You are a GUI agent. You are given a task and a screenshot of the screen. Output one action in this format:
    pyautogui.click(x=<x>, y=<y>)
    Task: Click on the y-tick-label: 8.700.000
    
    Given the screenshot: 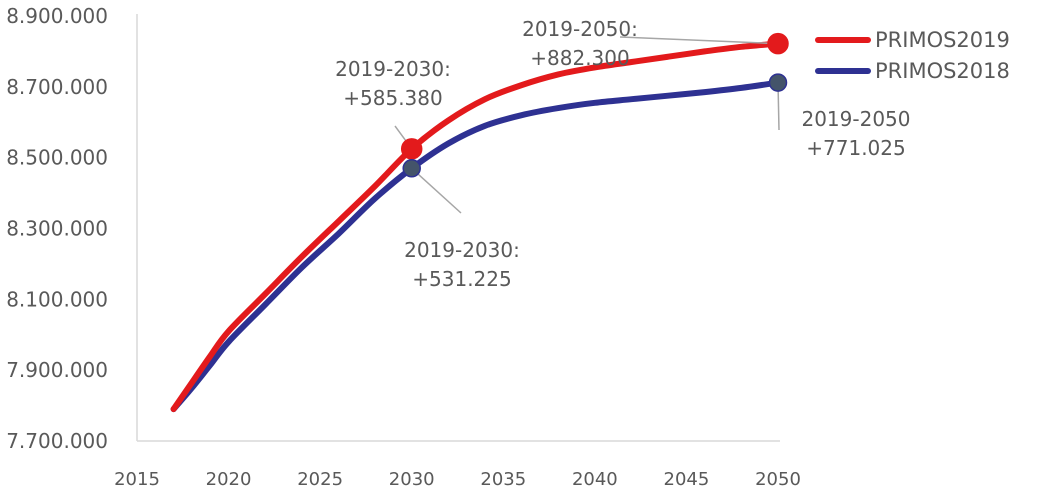 What is the action you would take?
    pyautogui.click(x=57, y=87)
    